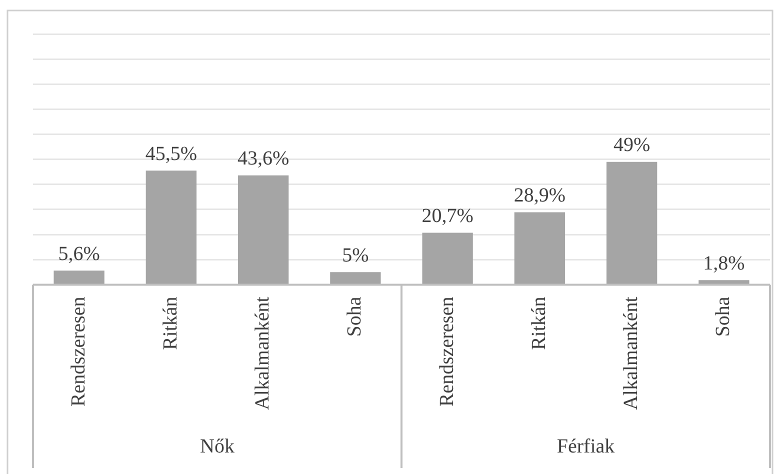 This screenshot has width=779, height=474. Describe the element at coordinates (540, 195) in the screenshot. I see `data-label: 28,9%` at that location.